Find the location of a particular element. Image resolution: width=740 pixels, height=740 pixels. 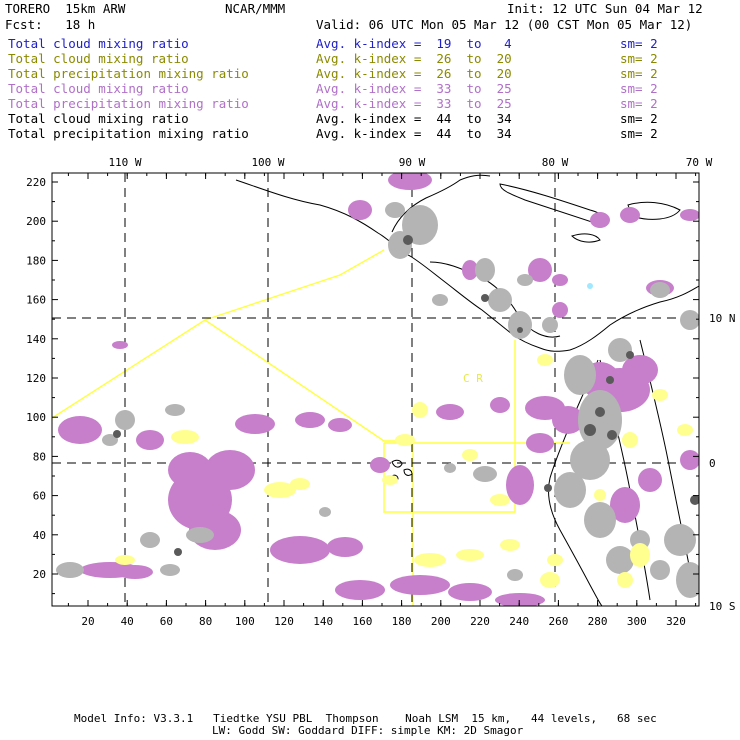

x-tick-label: 260 is located at coordinates (558, 621).